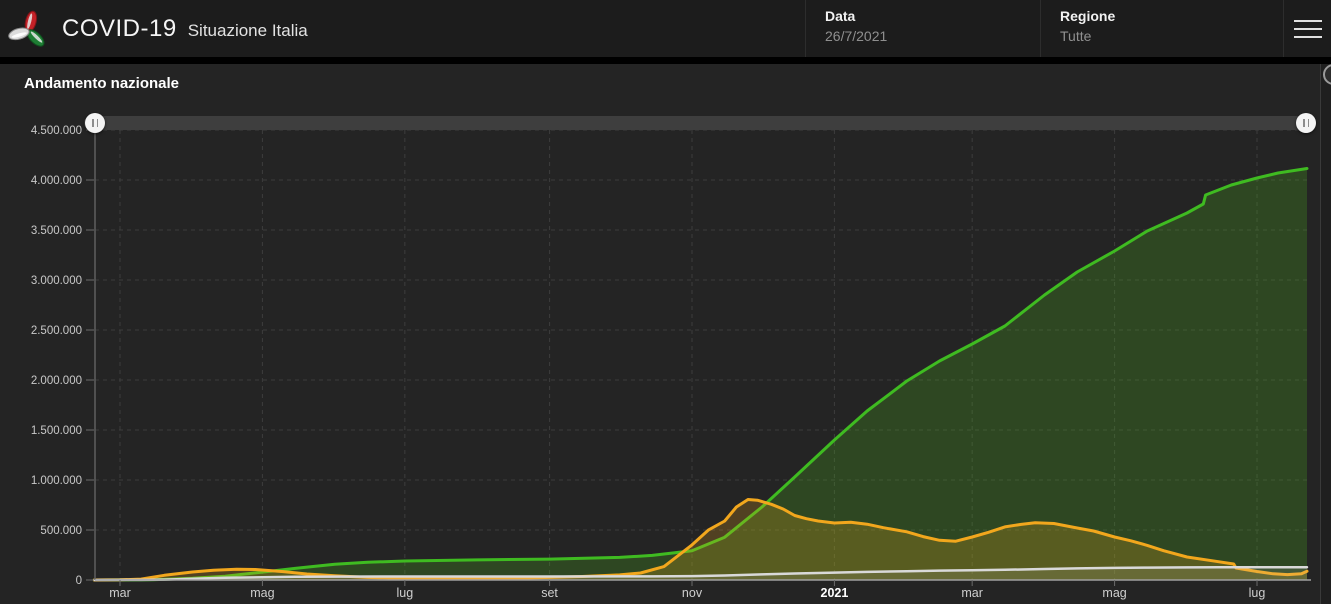 The width and height of the screenshot is (1331, 604). What do you see at coordinates (1307, 28) in the screenshot?
I see `hamburger-menu-button` at bounding box center [1307, 28].